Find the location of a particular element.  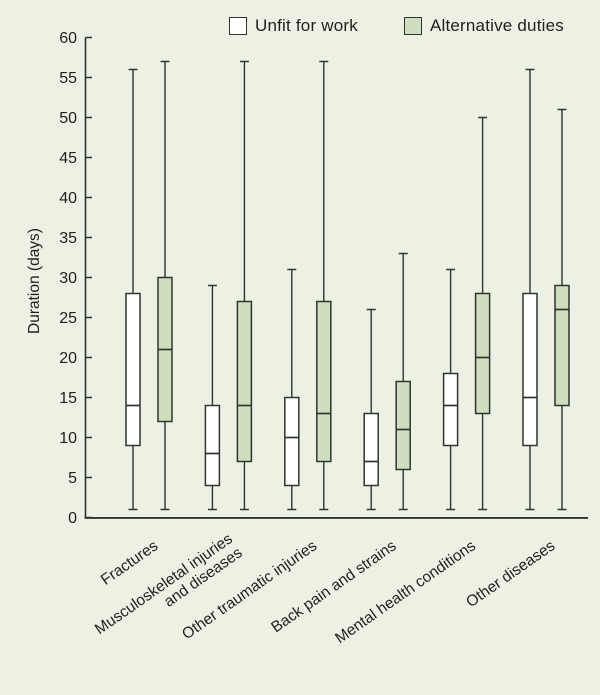

legend-label-alternative-duties: Alternative duties is located at coordinates (496, 25).